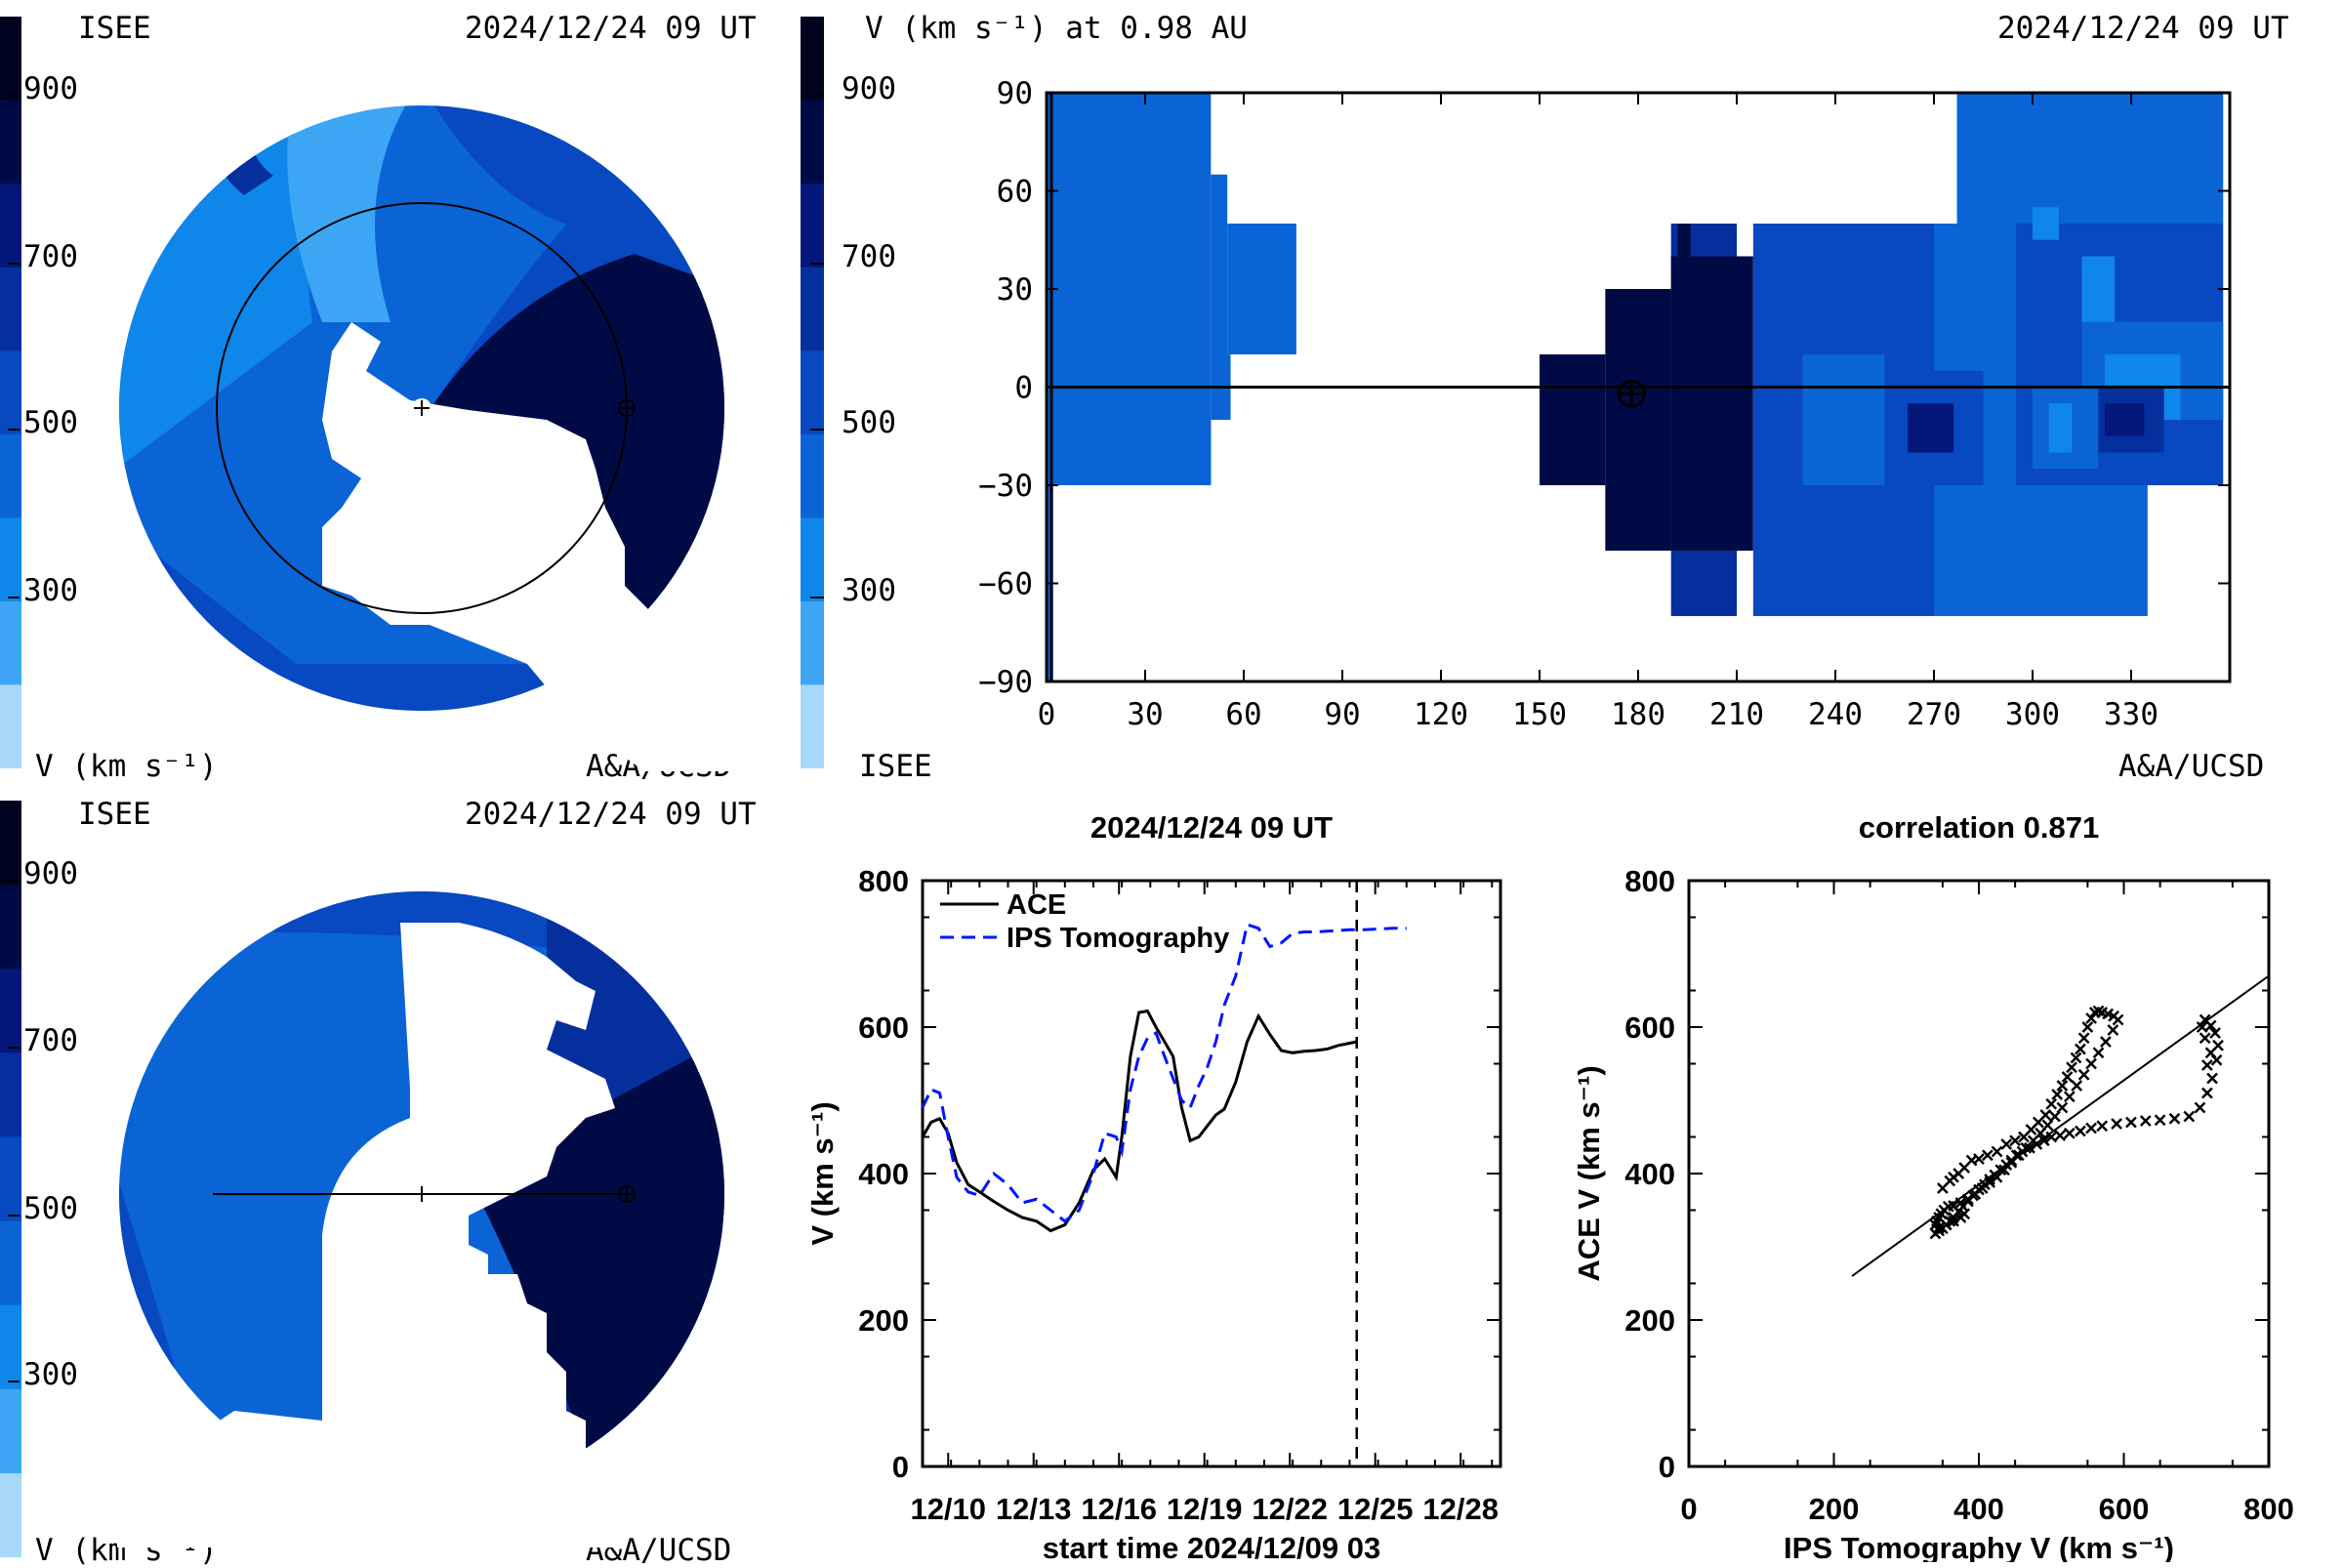 Image resolution: width=2343 pixels, height=1568 pixels. I want to click on bottom-left-colorbar-ticks, so click(14, 1131).